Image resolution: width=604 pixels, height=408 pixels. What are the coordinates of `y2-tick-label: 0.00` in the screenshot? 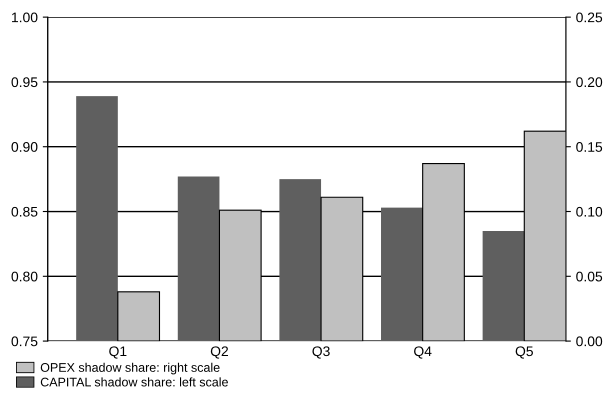 It's located at (589, 341).